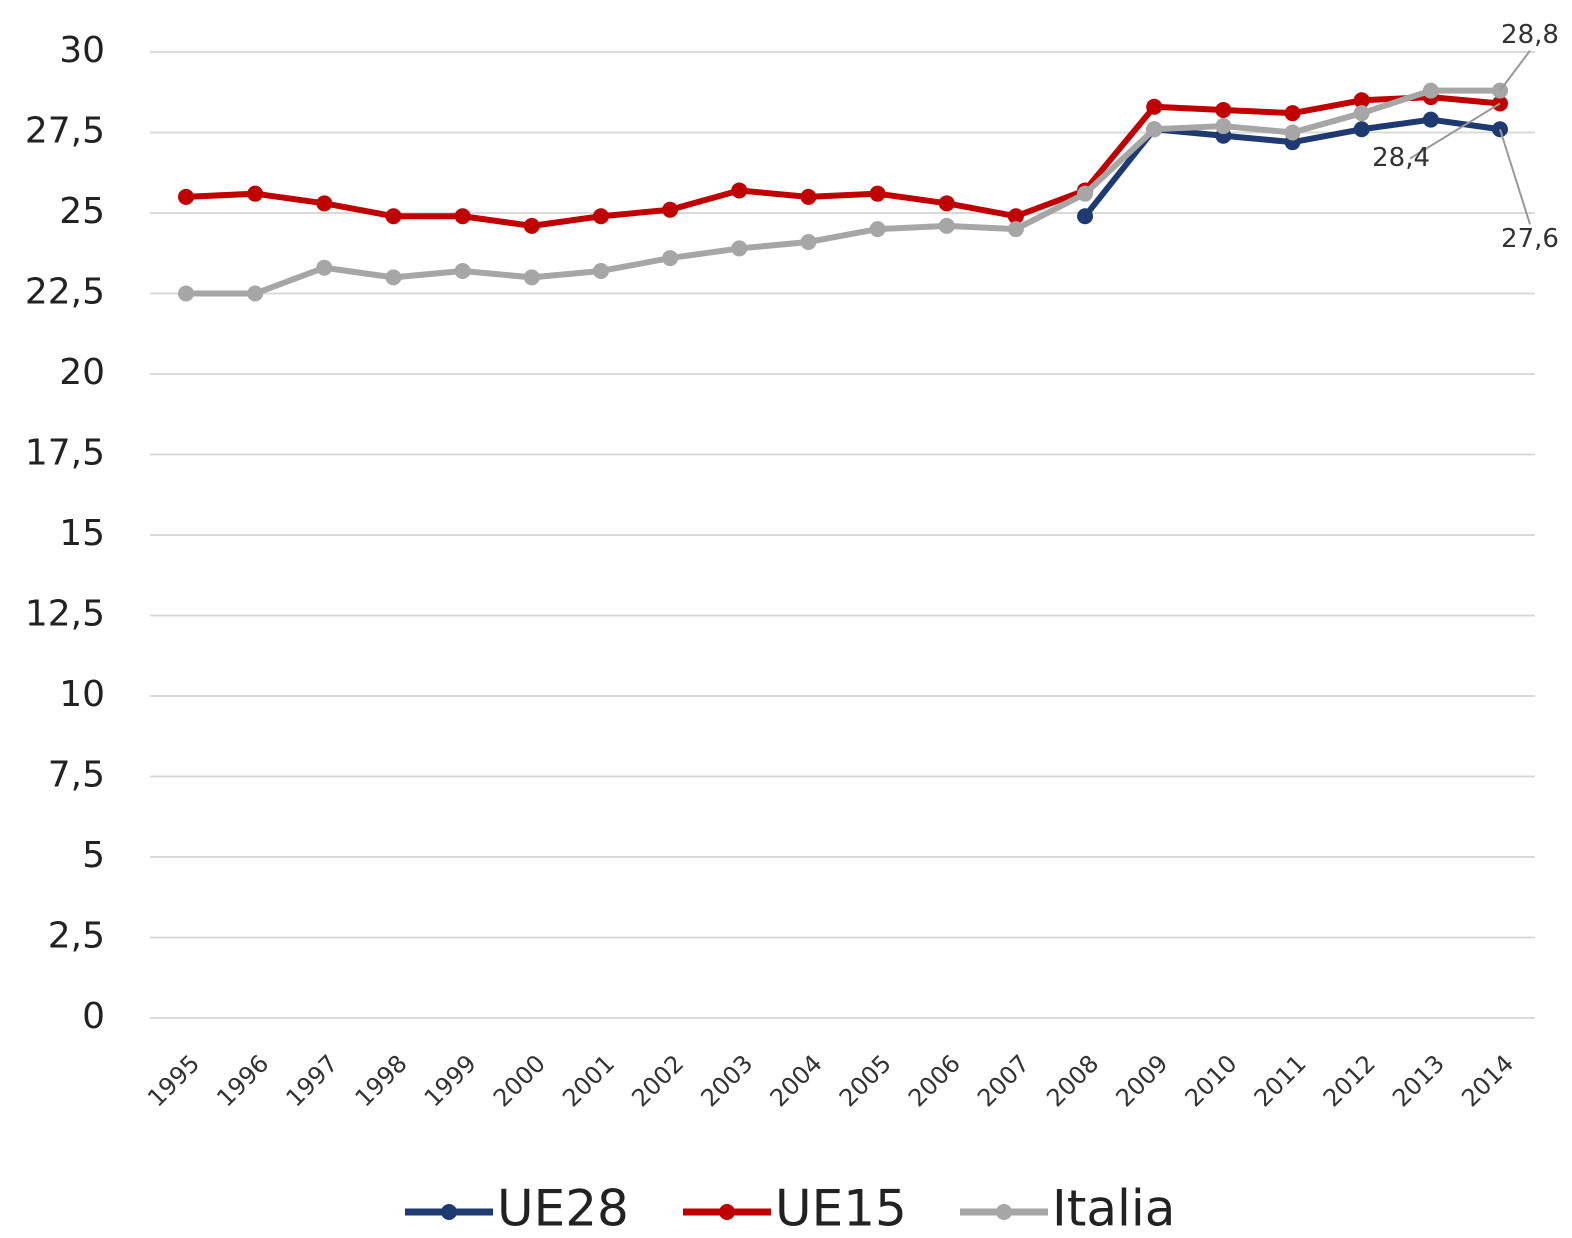  What do you see at coordinates (82, 211) in the screenshot?
I see `y-tick-label: 25` at bounding box center [82, 211].